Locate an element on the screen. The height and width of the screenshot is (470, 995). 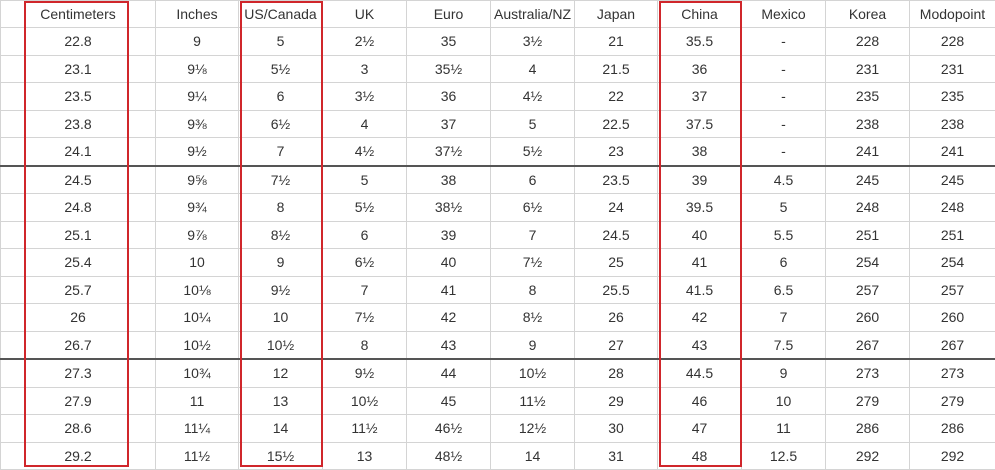
table-cell: 21.5 is located at coordinates (616, 69).